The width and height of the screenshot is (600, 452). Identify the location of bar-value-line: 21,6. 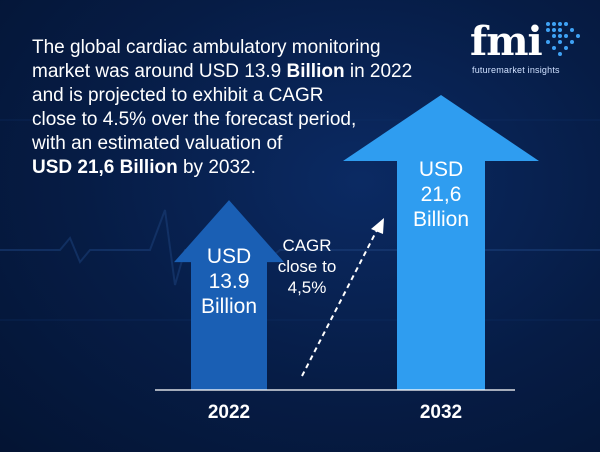
(441, 194).